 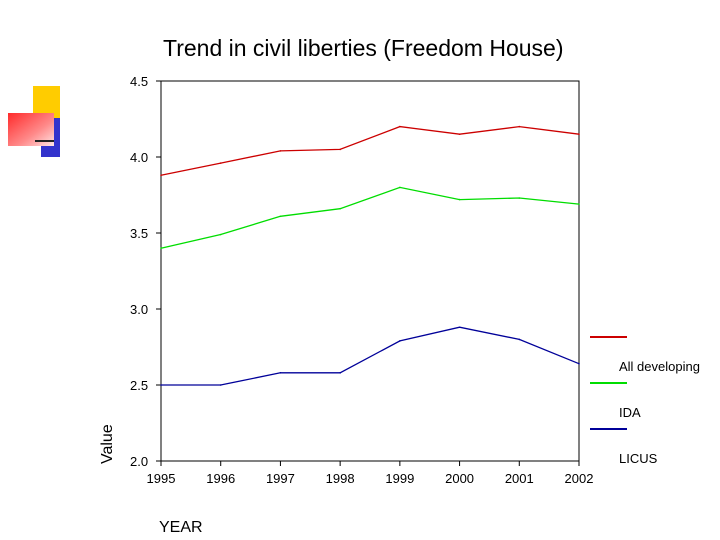 I want to click on chart-title: Trend in civil liberties (Freedom House), so click(x=363, y=48).